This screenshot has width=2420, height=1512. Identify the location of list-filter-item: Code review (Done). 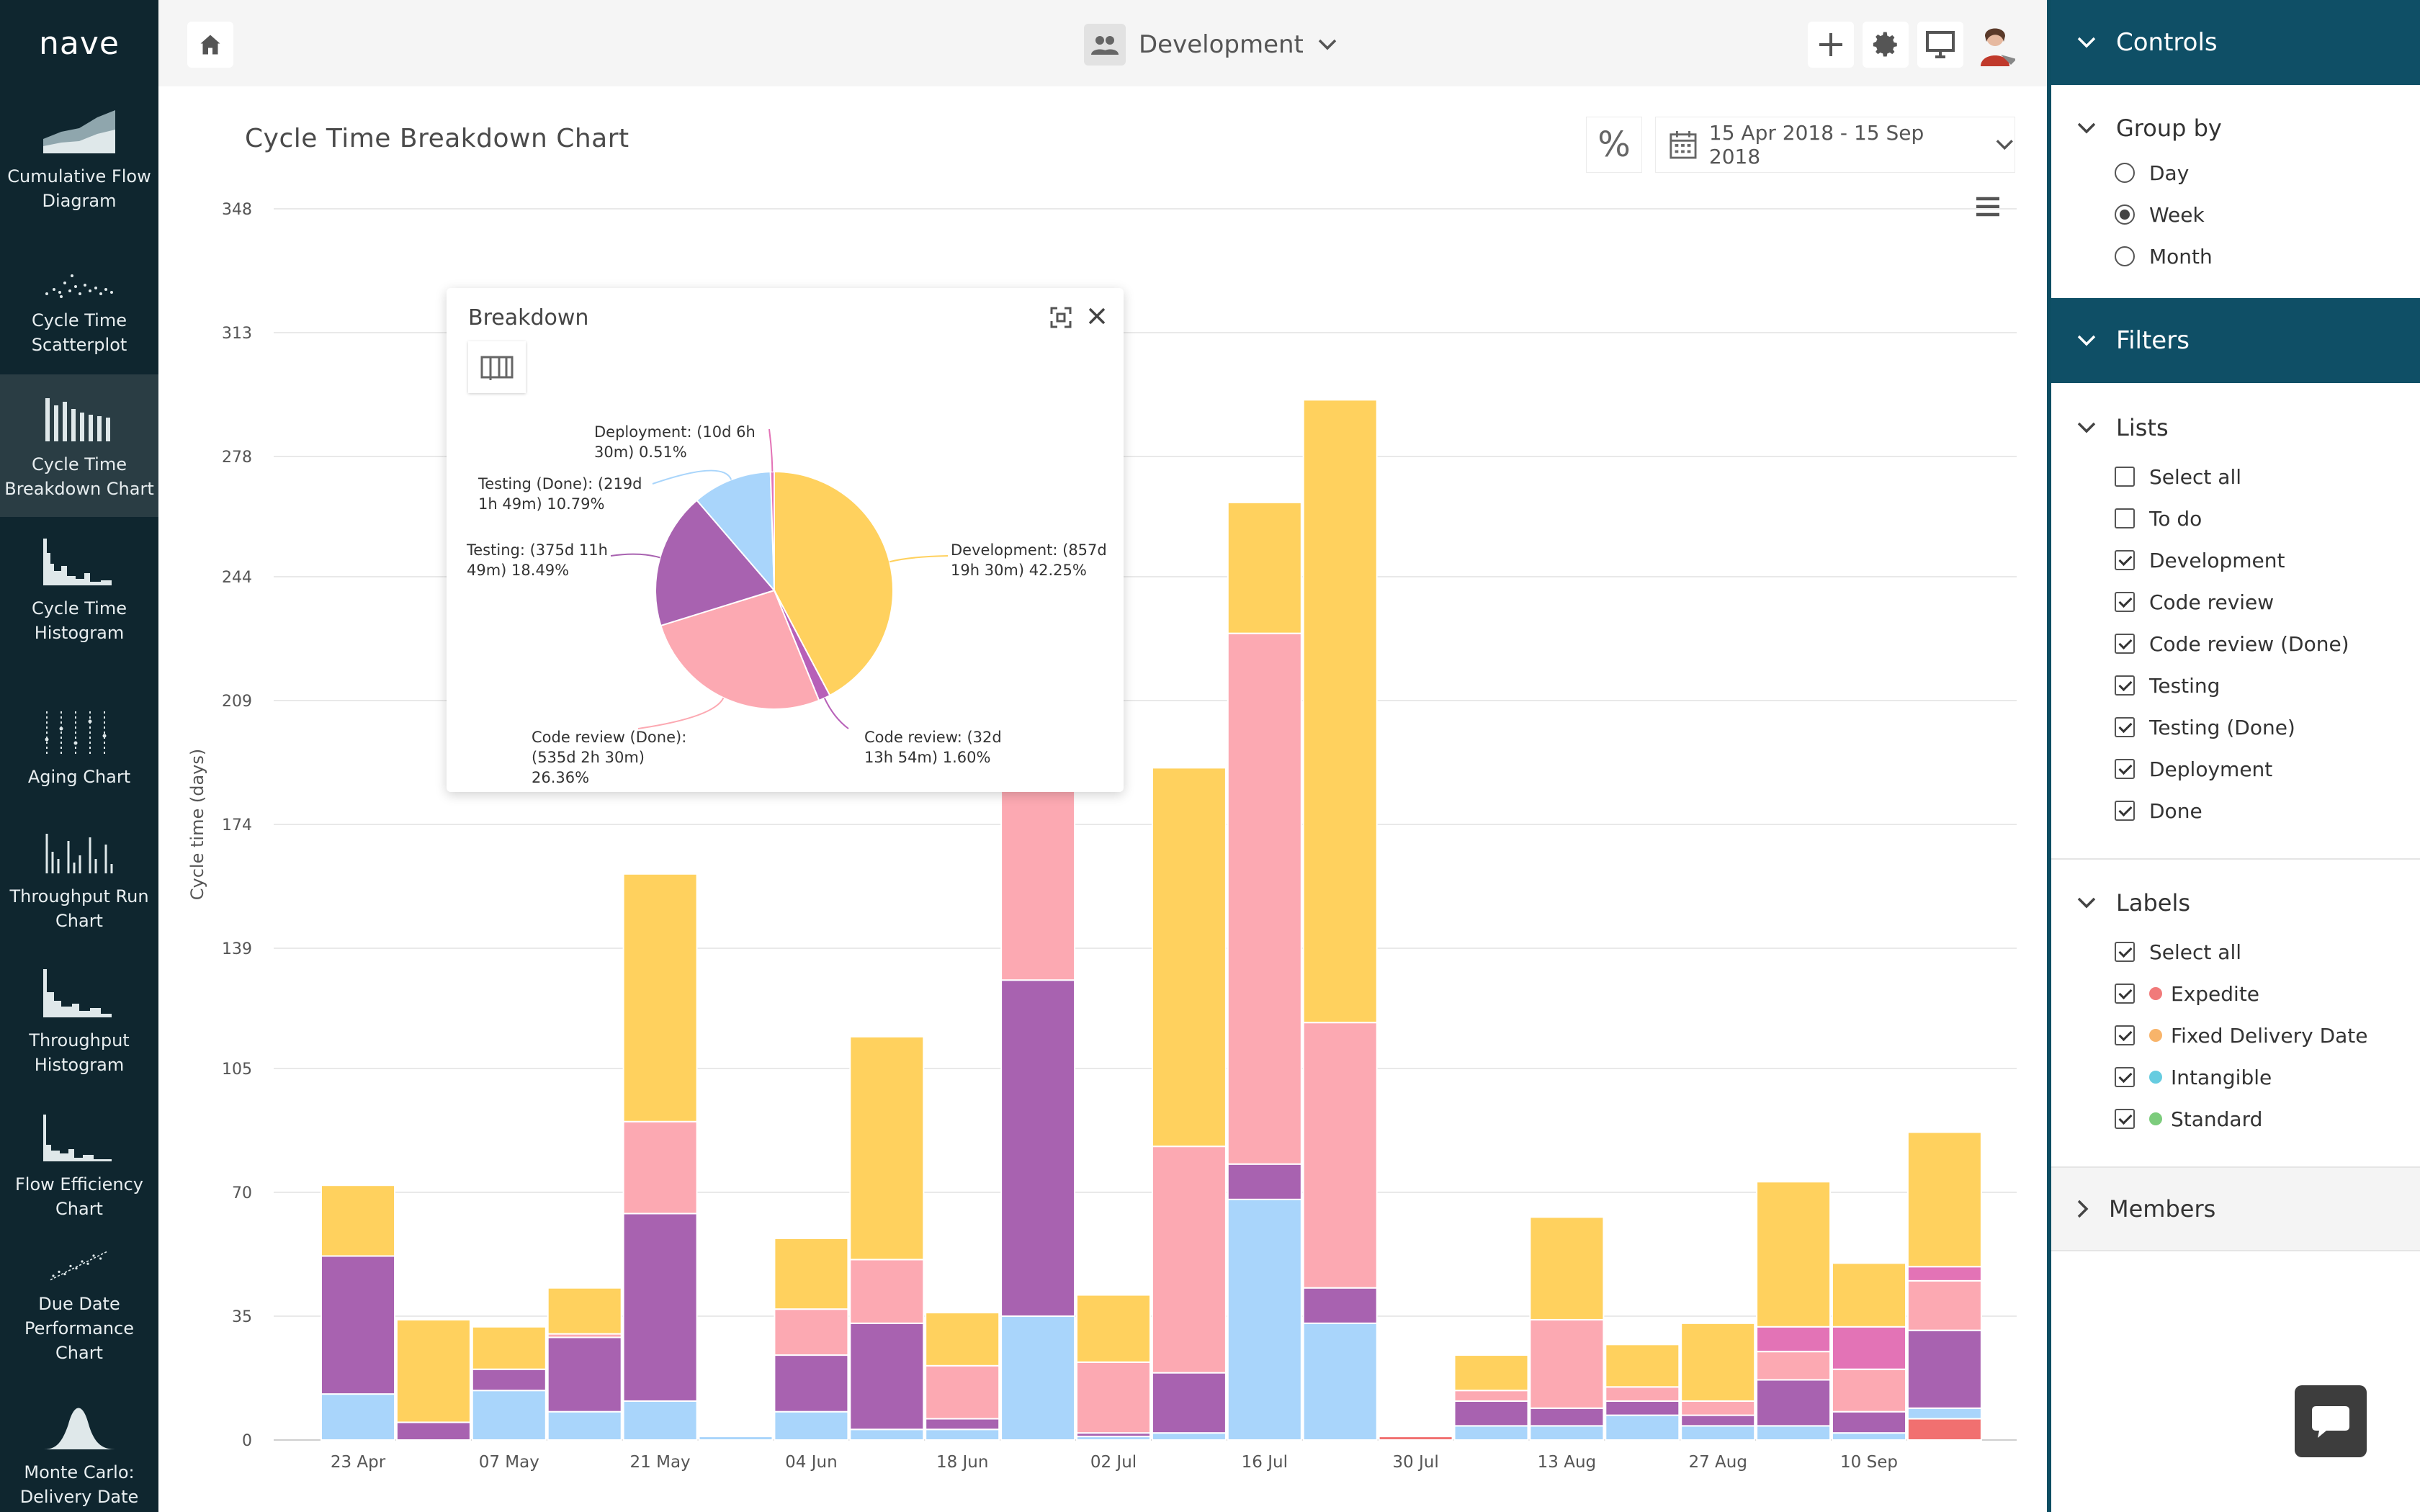
(2232, 643).